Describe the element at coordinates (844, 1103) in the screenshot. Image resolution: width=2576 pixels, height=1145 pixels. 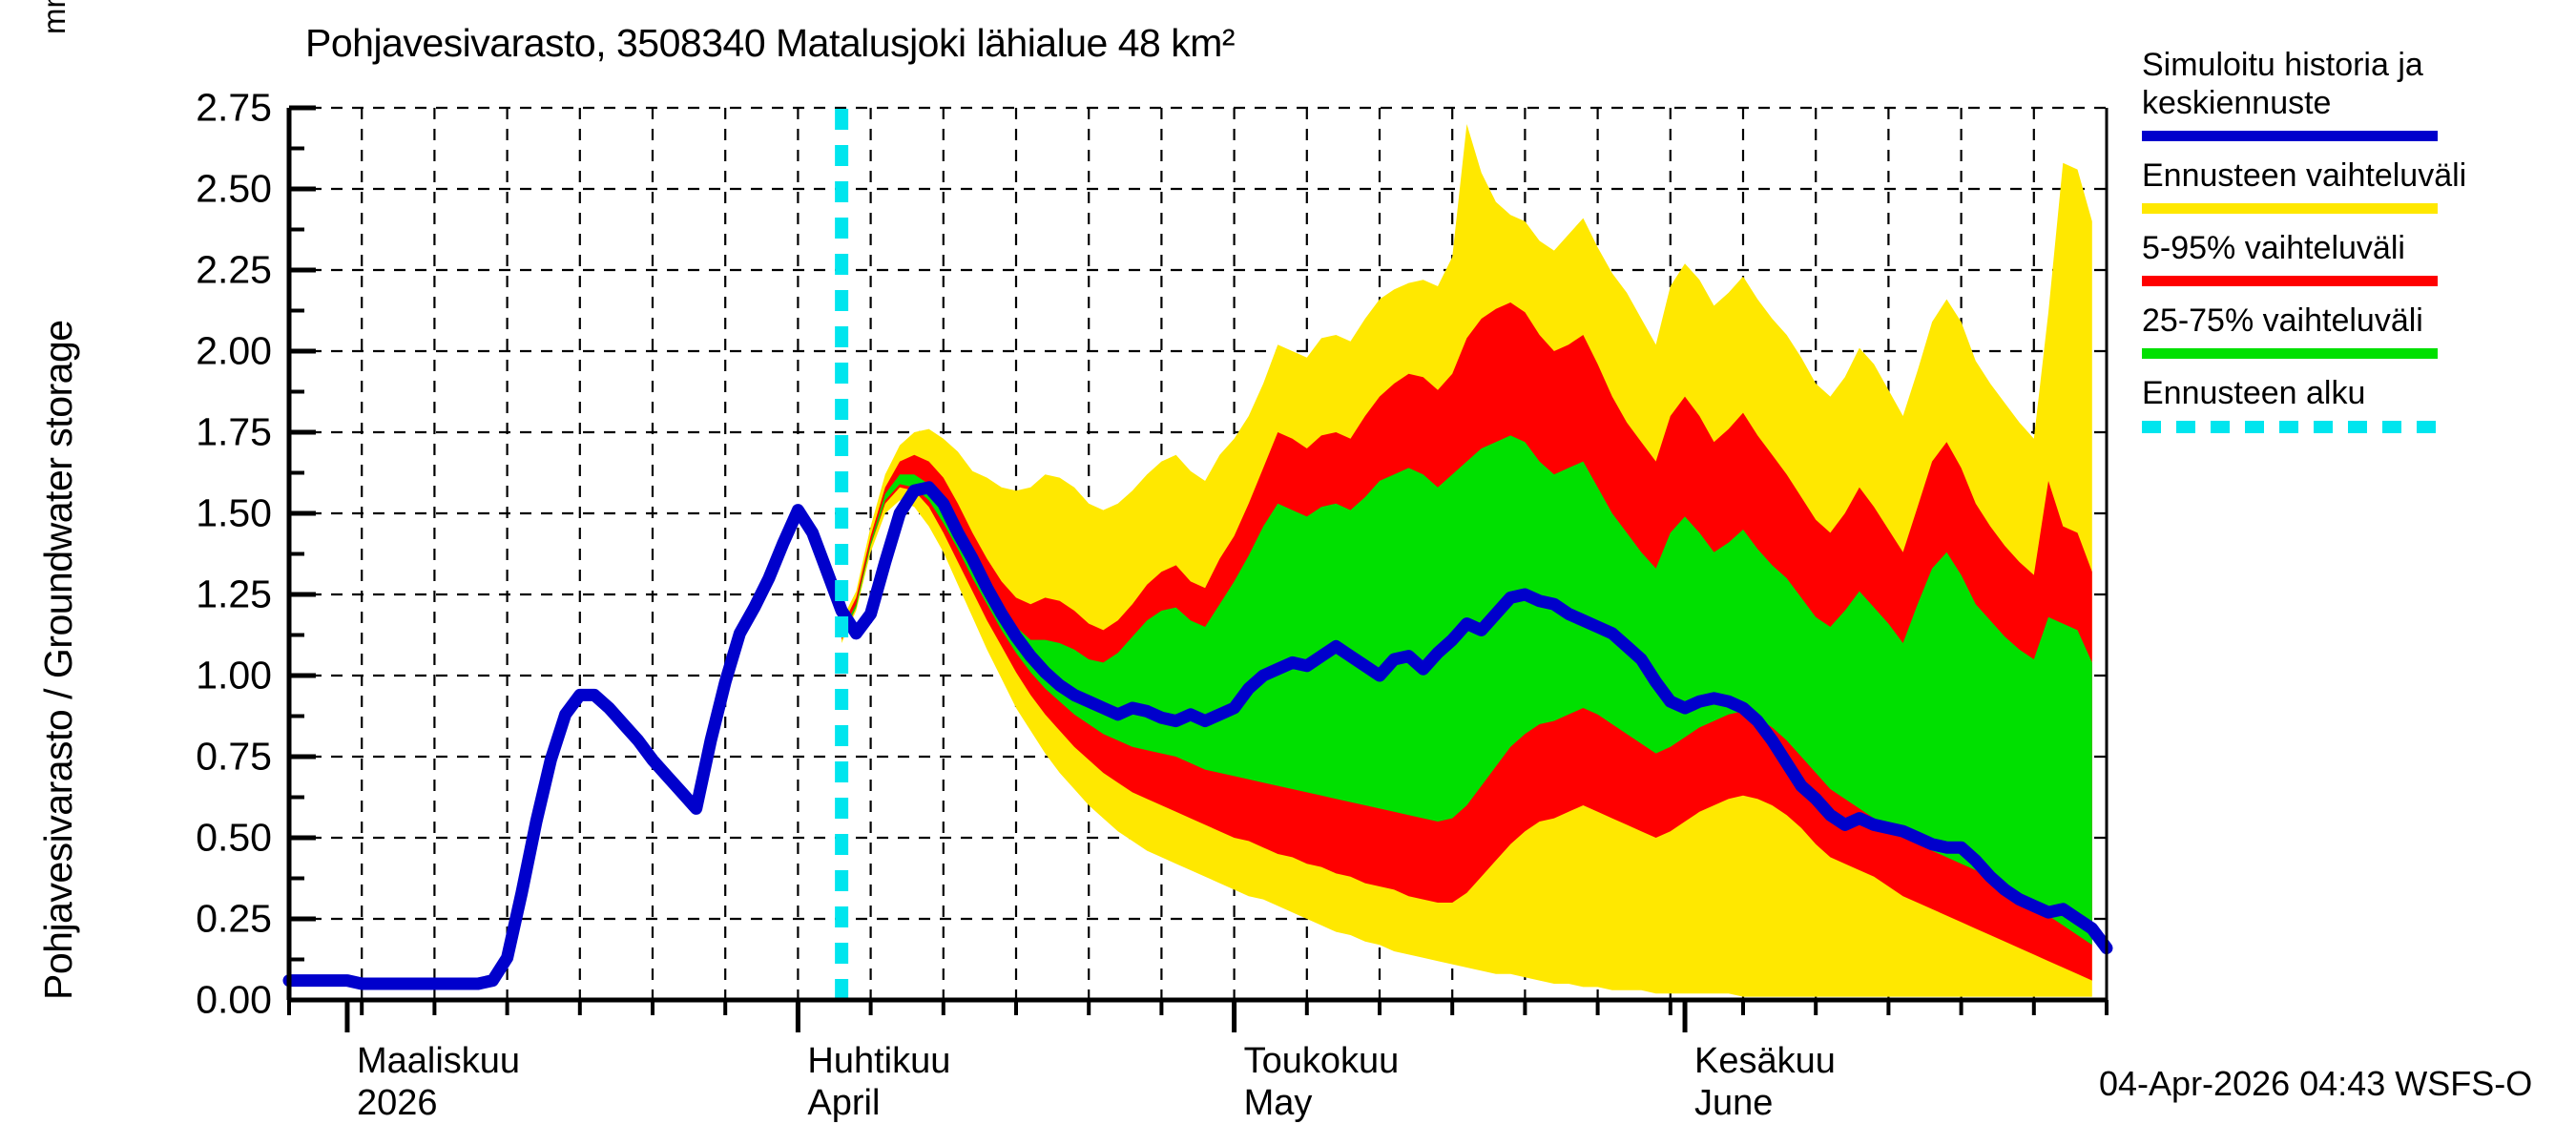
I see `x-tick-label-en: April` at that location.